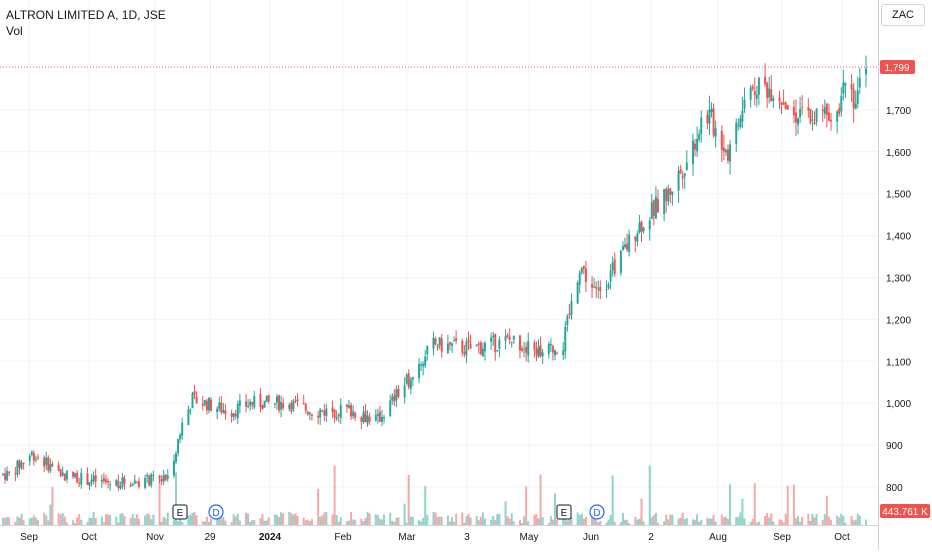 This screenshot has width=932, height=555. What do you see at coordinates (388, 512) in the screenshot?
I see `event-markers: E D E D` at bounding box center [388, 512].